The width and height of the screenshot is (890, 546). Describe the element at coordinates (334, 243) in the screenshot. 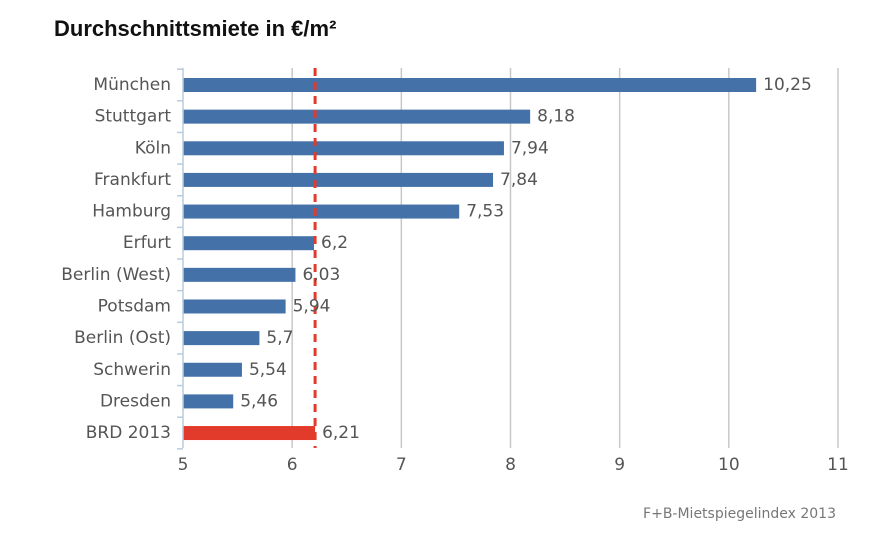

I see `data-label: 6,2` at that location.